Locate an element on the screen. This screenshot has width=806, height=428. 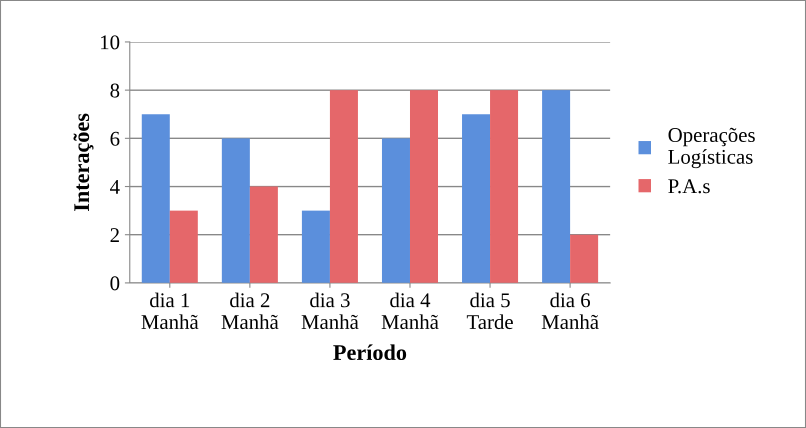
x-tick-label: dia 3 Manhã is located at coordinates (330, 311).